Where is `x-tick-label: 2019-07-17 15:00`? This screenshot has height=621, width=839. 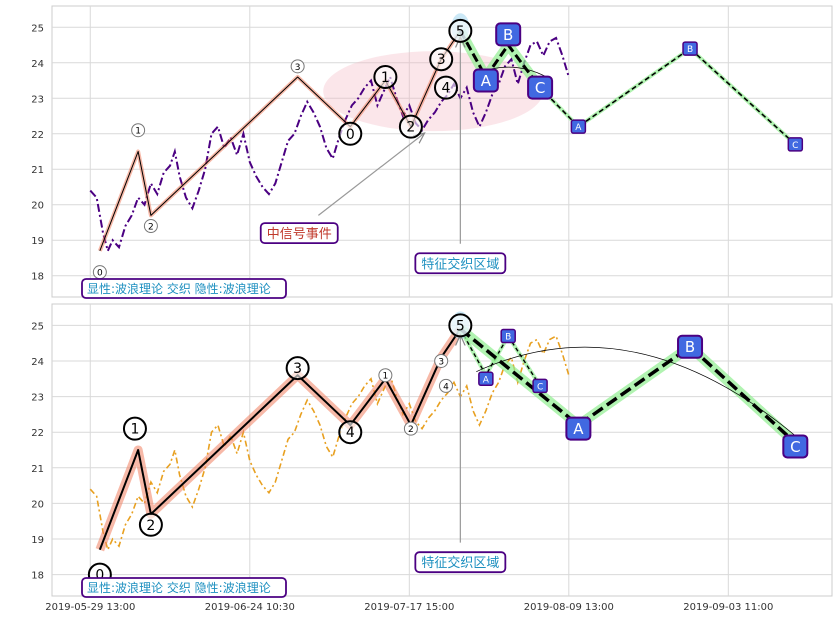 x-tick-label: 2019-07-17 15:00 is located at coordinates (409, 607).